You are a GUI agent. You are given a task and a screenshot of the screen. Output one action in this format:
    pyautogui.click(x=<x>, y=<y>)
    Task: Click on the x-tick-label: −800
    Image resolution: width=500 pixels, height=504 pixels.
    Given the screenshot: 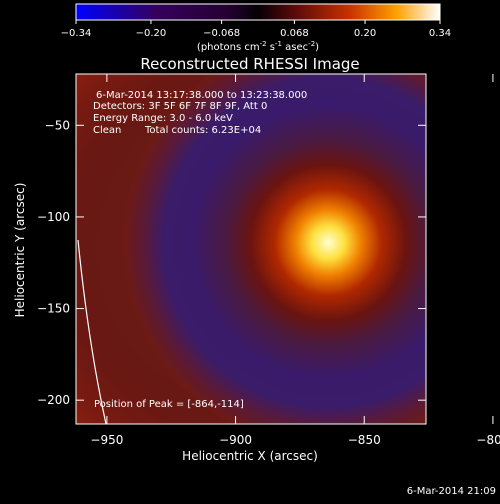 What is the action you would take?
    pyautogui.click(x=488, y=440)
    